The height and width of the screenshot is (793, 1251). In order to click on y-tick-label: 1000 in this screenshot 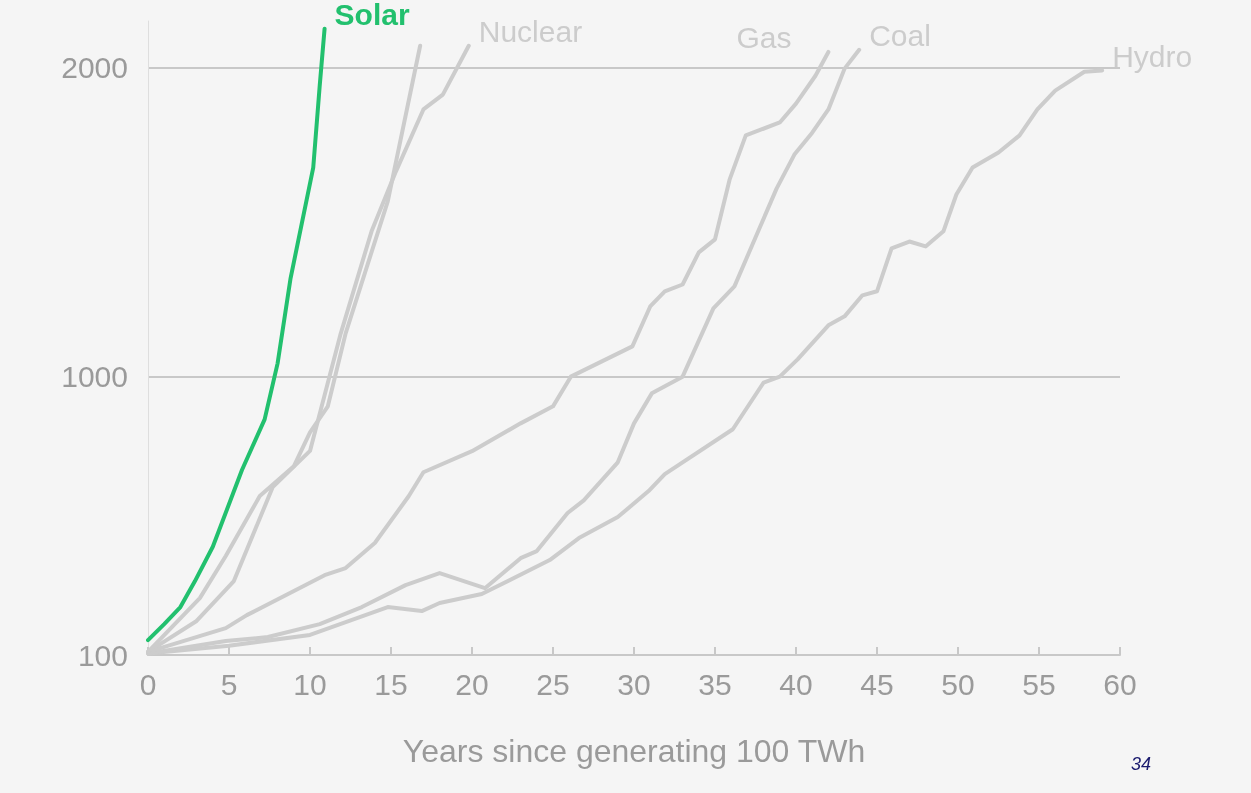, I will do `click(94, 377)`.